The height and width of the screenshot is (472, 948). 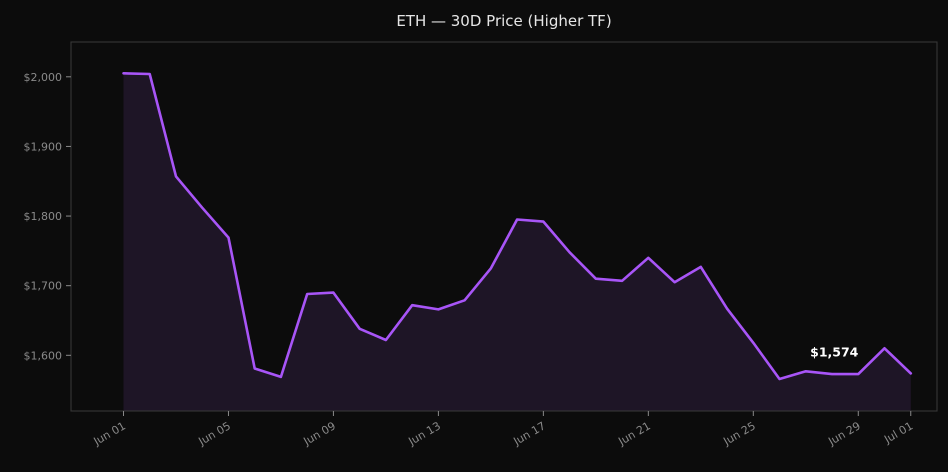 What do you see at coordinates (834, 351) in the screenshot?
I see `last-price-annotation: $1,574` at bounding box center [834, 351].